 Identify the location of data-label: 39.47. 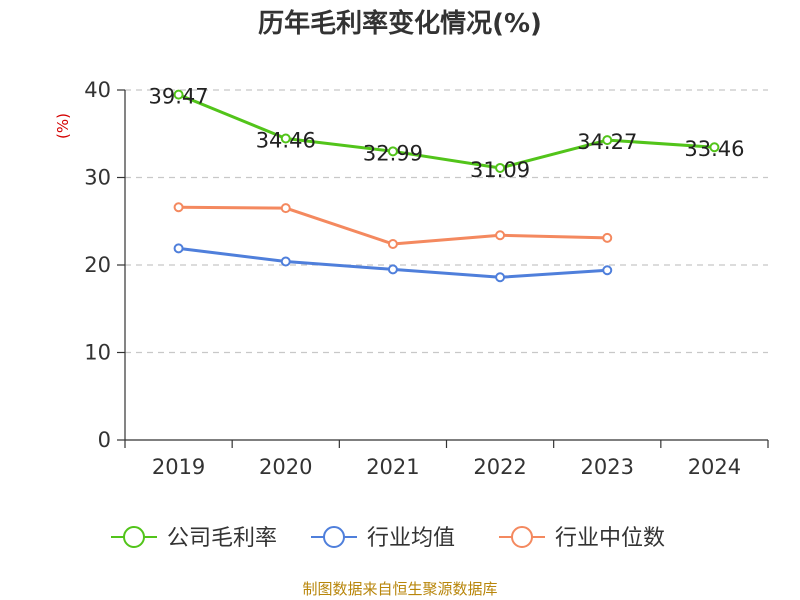
(179, 97).